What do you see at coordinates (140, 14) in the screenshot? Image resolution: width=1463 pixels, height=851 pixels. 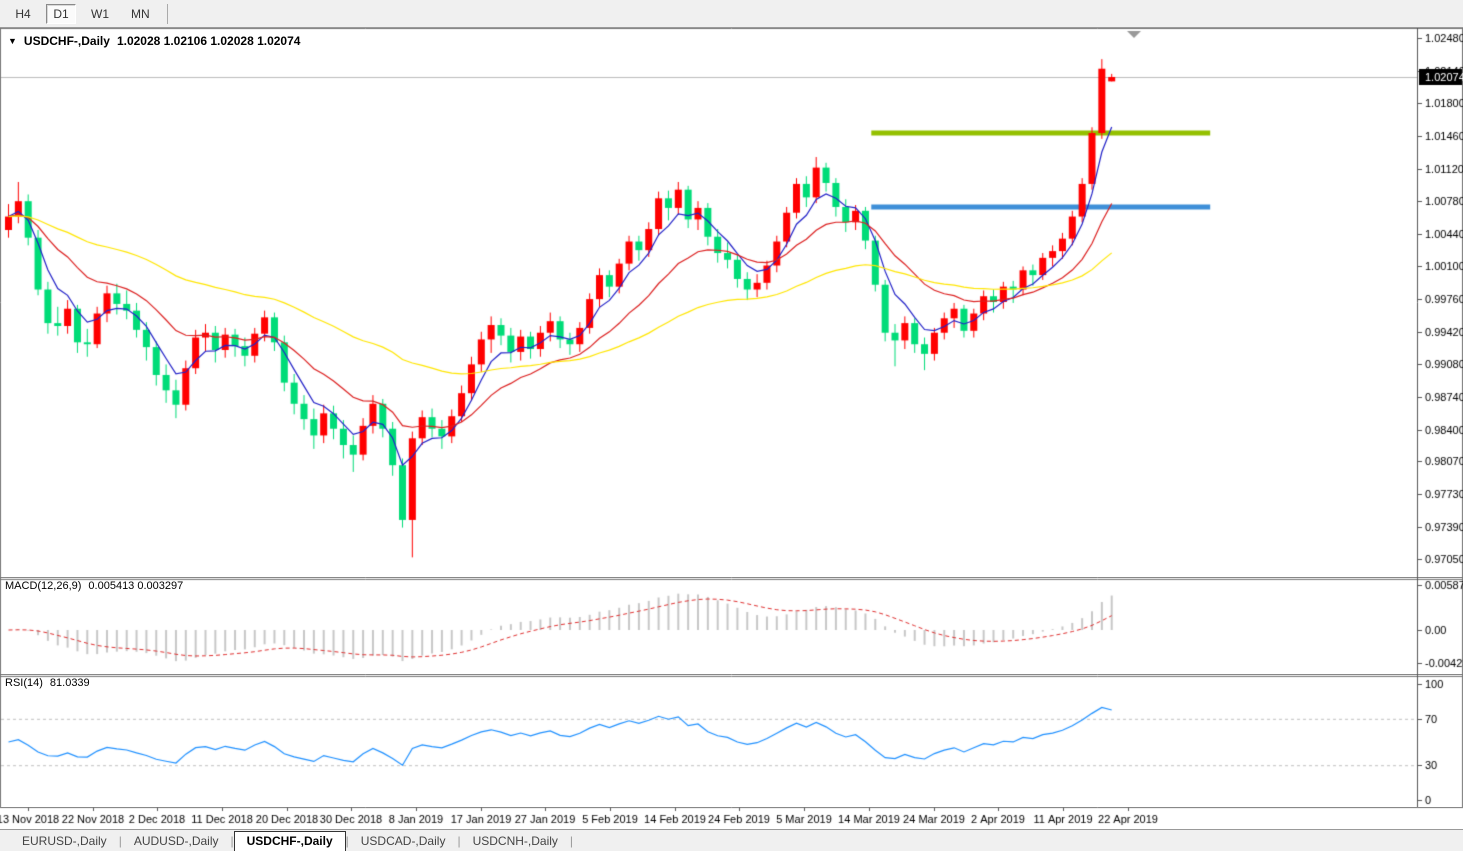 I see `timeframe-button-mn: MN` at bounding box center [140, 14].